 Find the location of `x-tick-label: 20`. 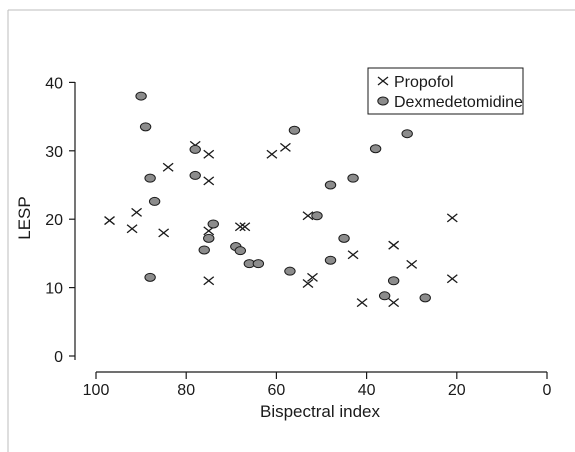

x-tick-label: 20 is located at coordinates (457, 390).